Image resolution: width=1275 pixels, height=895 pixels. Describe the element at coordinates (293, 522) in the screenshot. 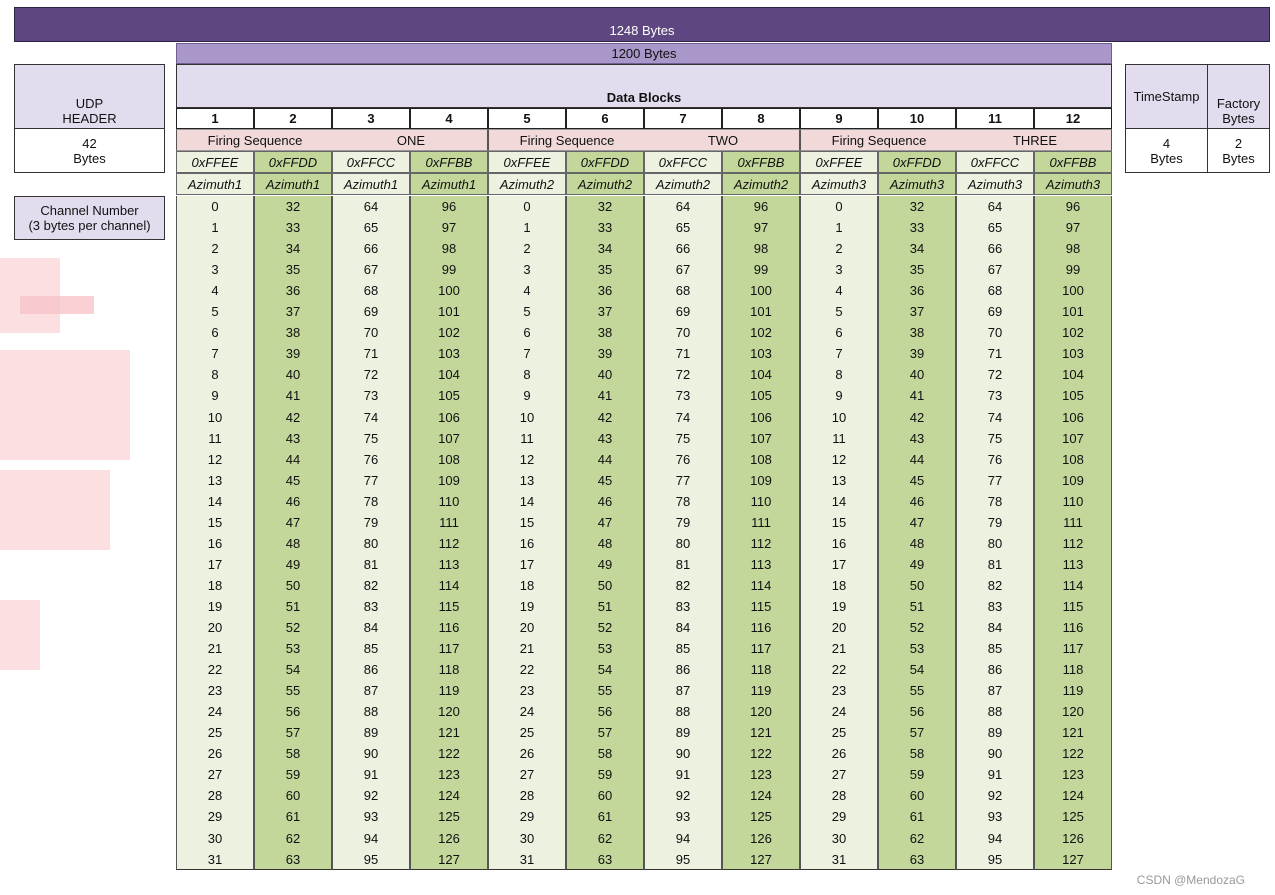

I see `channel-value: 47` at that location.